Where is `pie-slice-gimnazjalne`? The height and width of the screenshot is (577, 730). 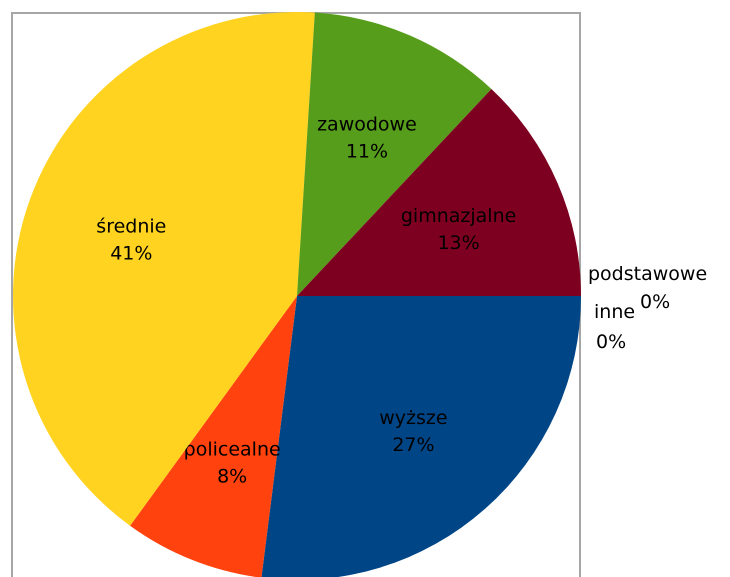
pie-slice-gimnazjalne is located at coordinates (439, 192).